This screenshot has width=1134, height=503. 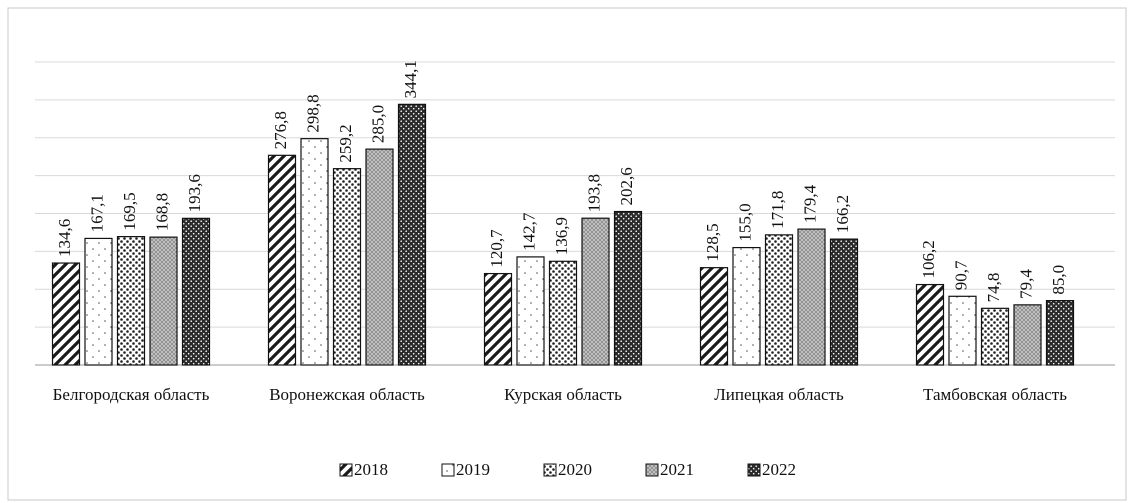 I want to click on value-label: 202,6, so click(x=626, y=186).